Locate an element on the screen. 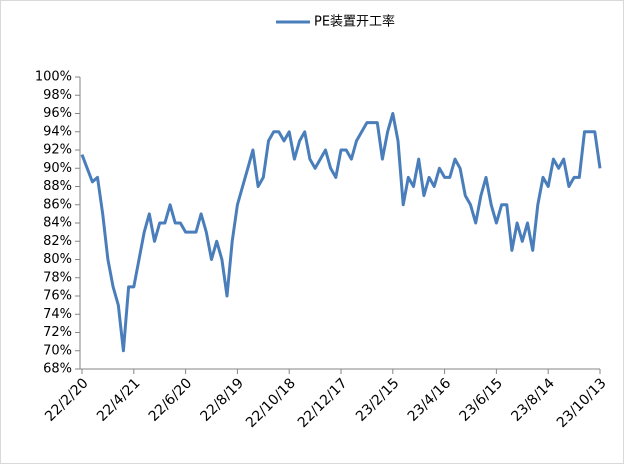 The height and width of the screenshot is (465, 625). y-tick-label: 74% is located at coordinates (57, 314).